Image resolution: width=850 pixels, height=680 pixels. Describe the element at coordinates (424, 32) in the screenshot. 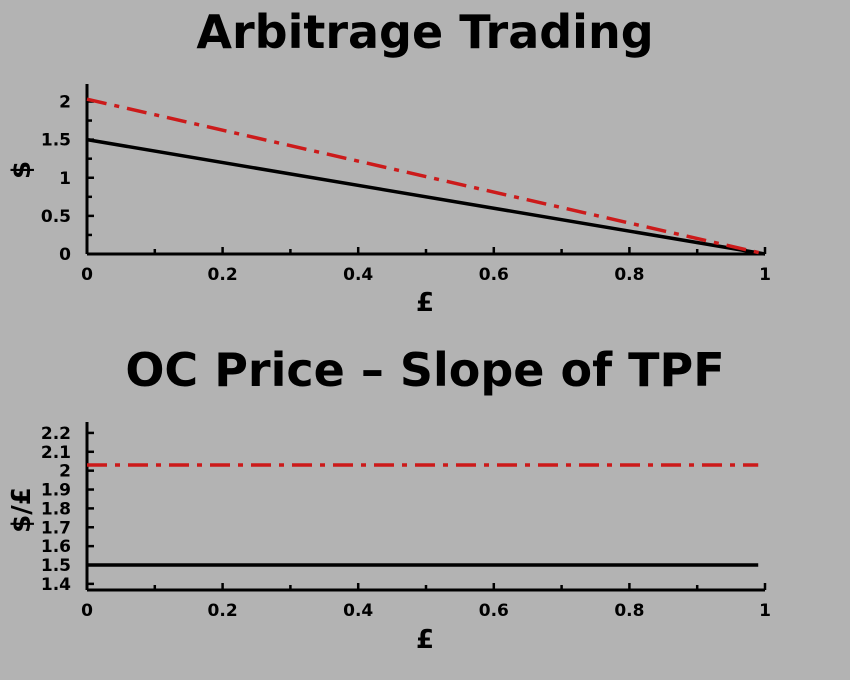

I see `chart-title: Arbitrage Trading` at that location.